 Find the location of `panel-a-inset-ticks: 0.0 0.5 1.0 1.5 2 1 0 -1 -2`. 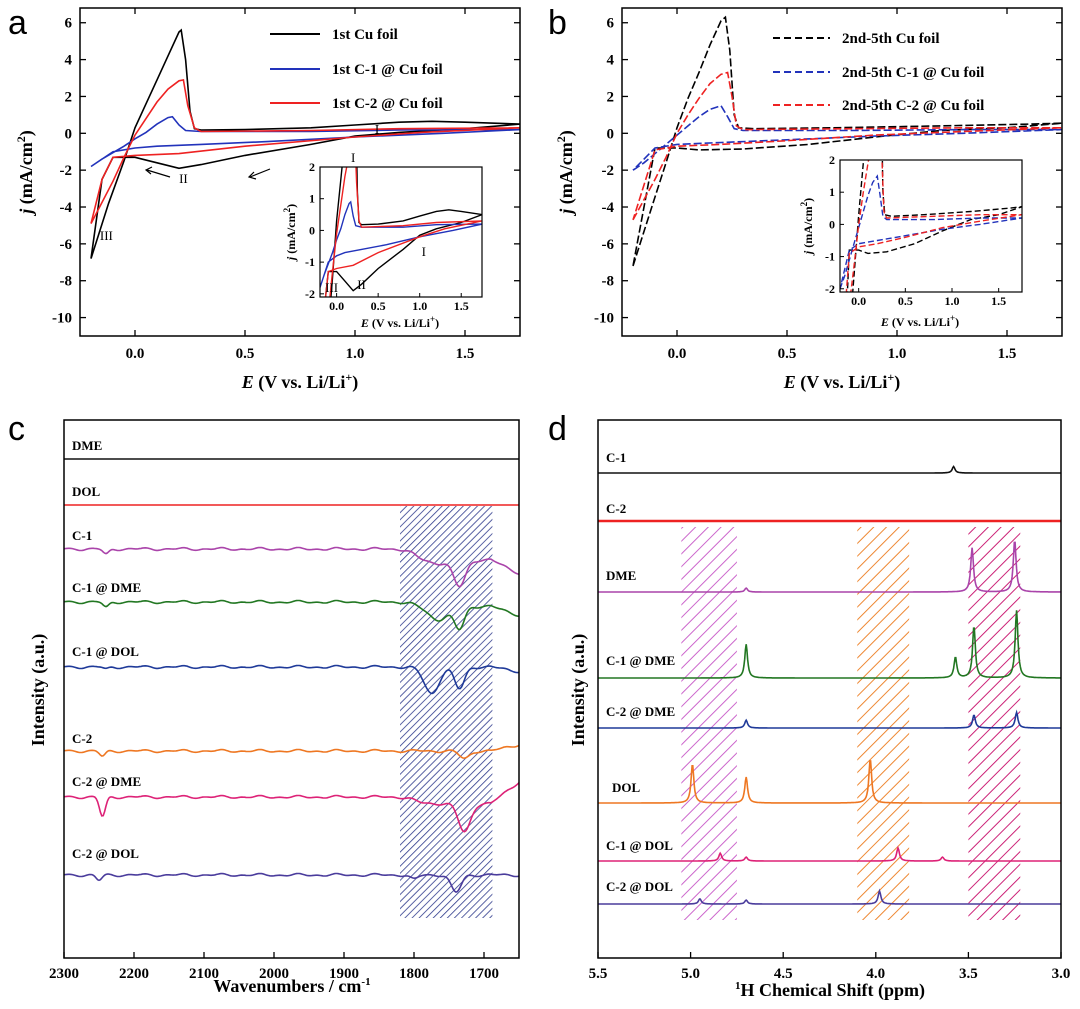

panel-a-inset-ticks: 0.0 0.5 1.0 1.5 2 1 0 -1 -2 is located at coordinates (387, 236).